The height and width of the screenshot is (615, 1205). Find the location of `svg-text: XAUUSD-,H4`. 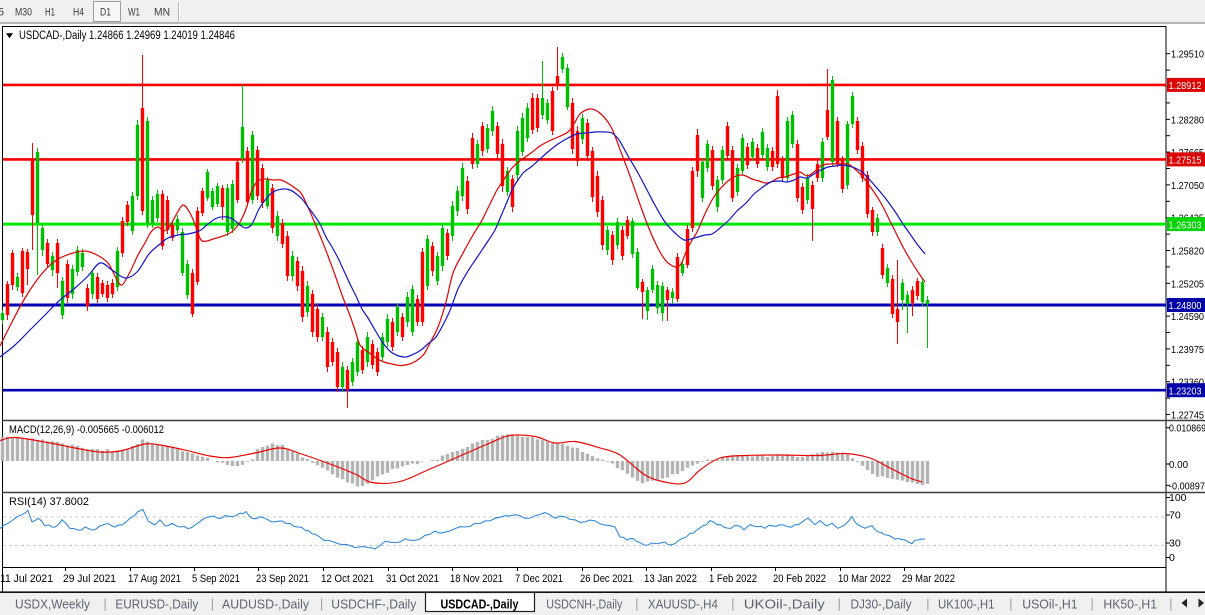

svg-text: XAUUSD-,H4 is located at coordinates (683, 605).